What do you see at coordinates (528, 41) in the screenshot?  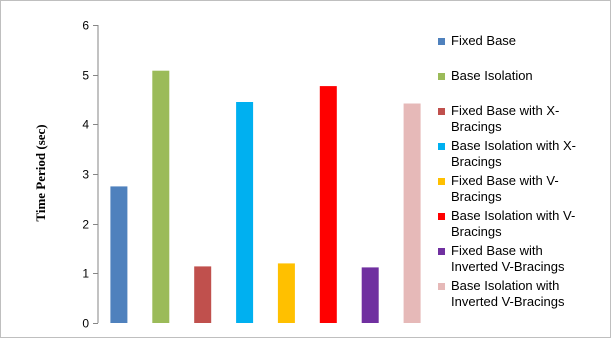 I see `legend-label: Fixed Base` at bounding box center [528, 41].